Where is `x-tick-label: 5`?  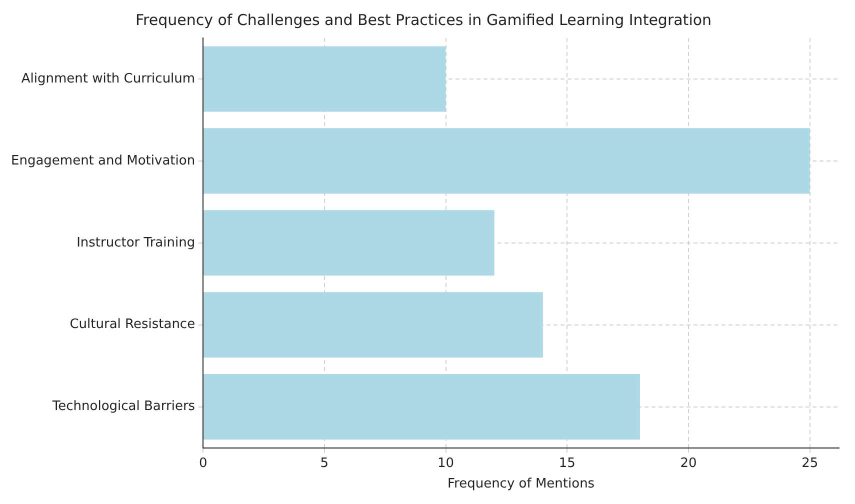
x-tick-label: 5 is located at coordinates (324, 463).